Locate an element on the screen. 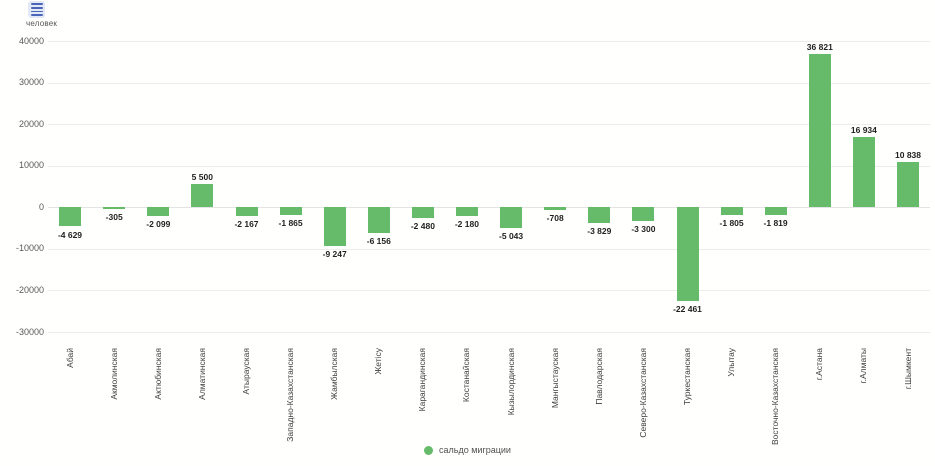 This screenshot has width=935, height=466. category-label-Абай: Абай is located at coordinates (69, 358).